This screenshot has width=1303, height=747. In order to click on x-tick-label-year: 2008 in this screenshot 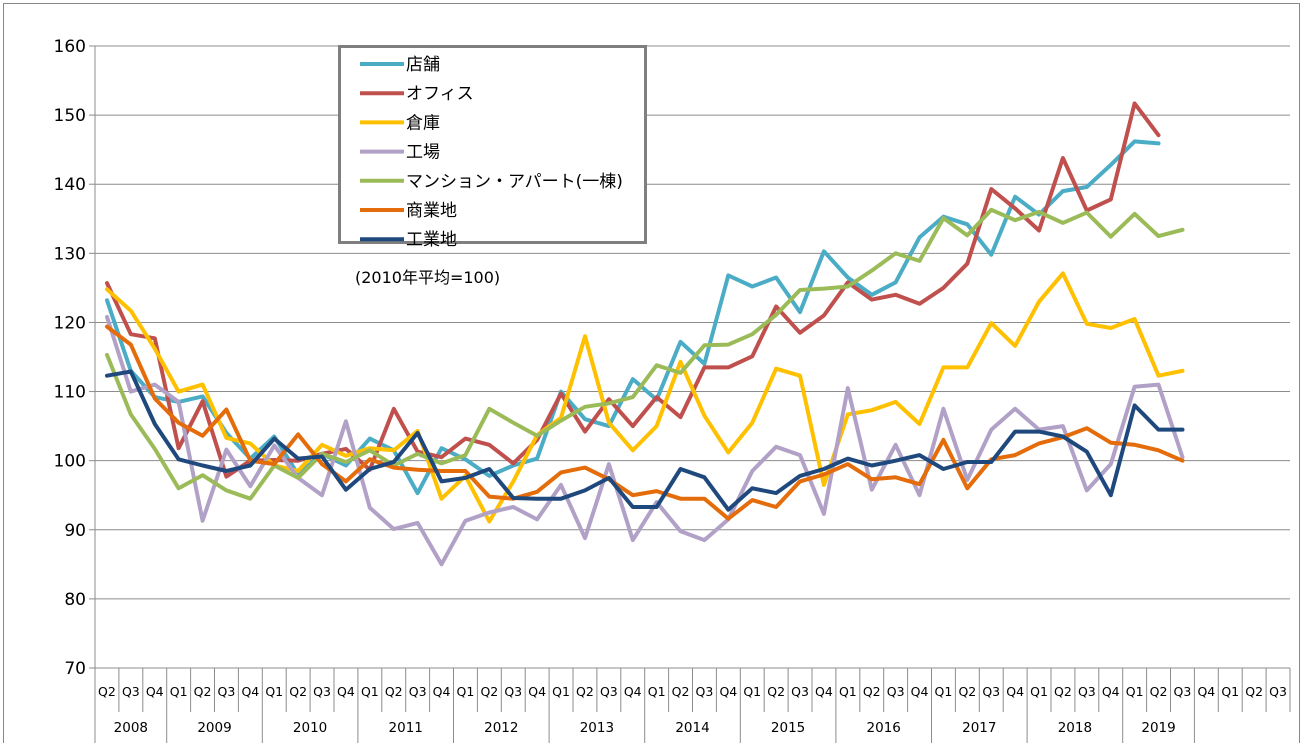, I will do `click(131, 728)`.